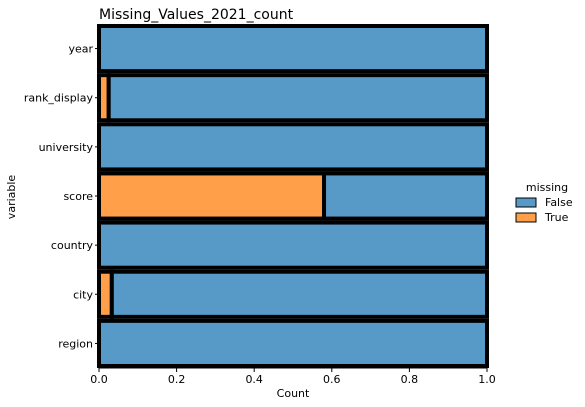 The height and width of the screenshot is (407, 585). What do you see at coordinates (80, 49) in the screenshot?
I see `y-tick-label: year` at bounding box center [80, 49].